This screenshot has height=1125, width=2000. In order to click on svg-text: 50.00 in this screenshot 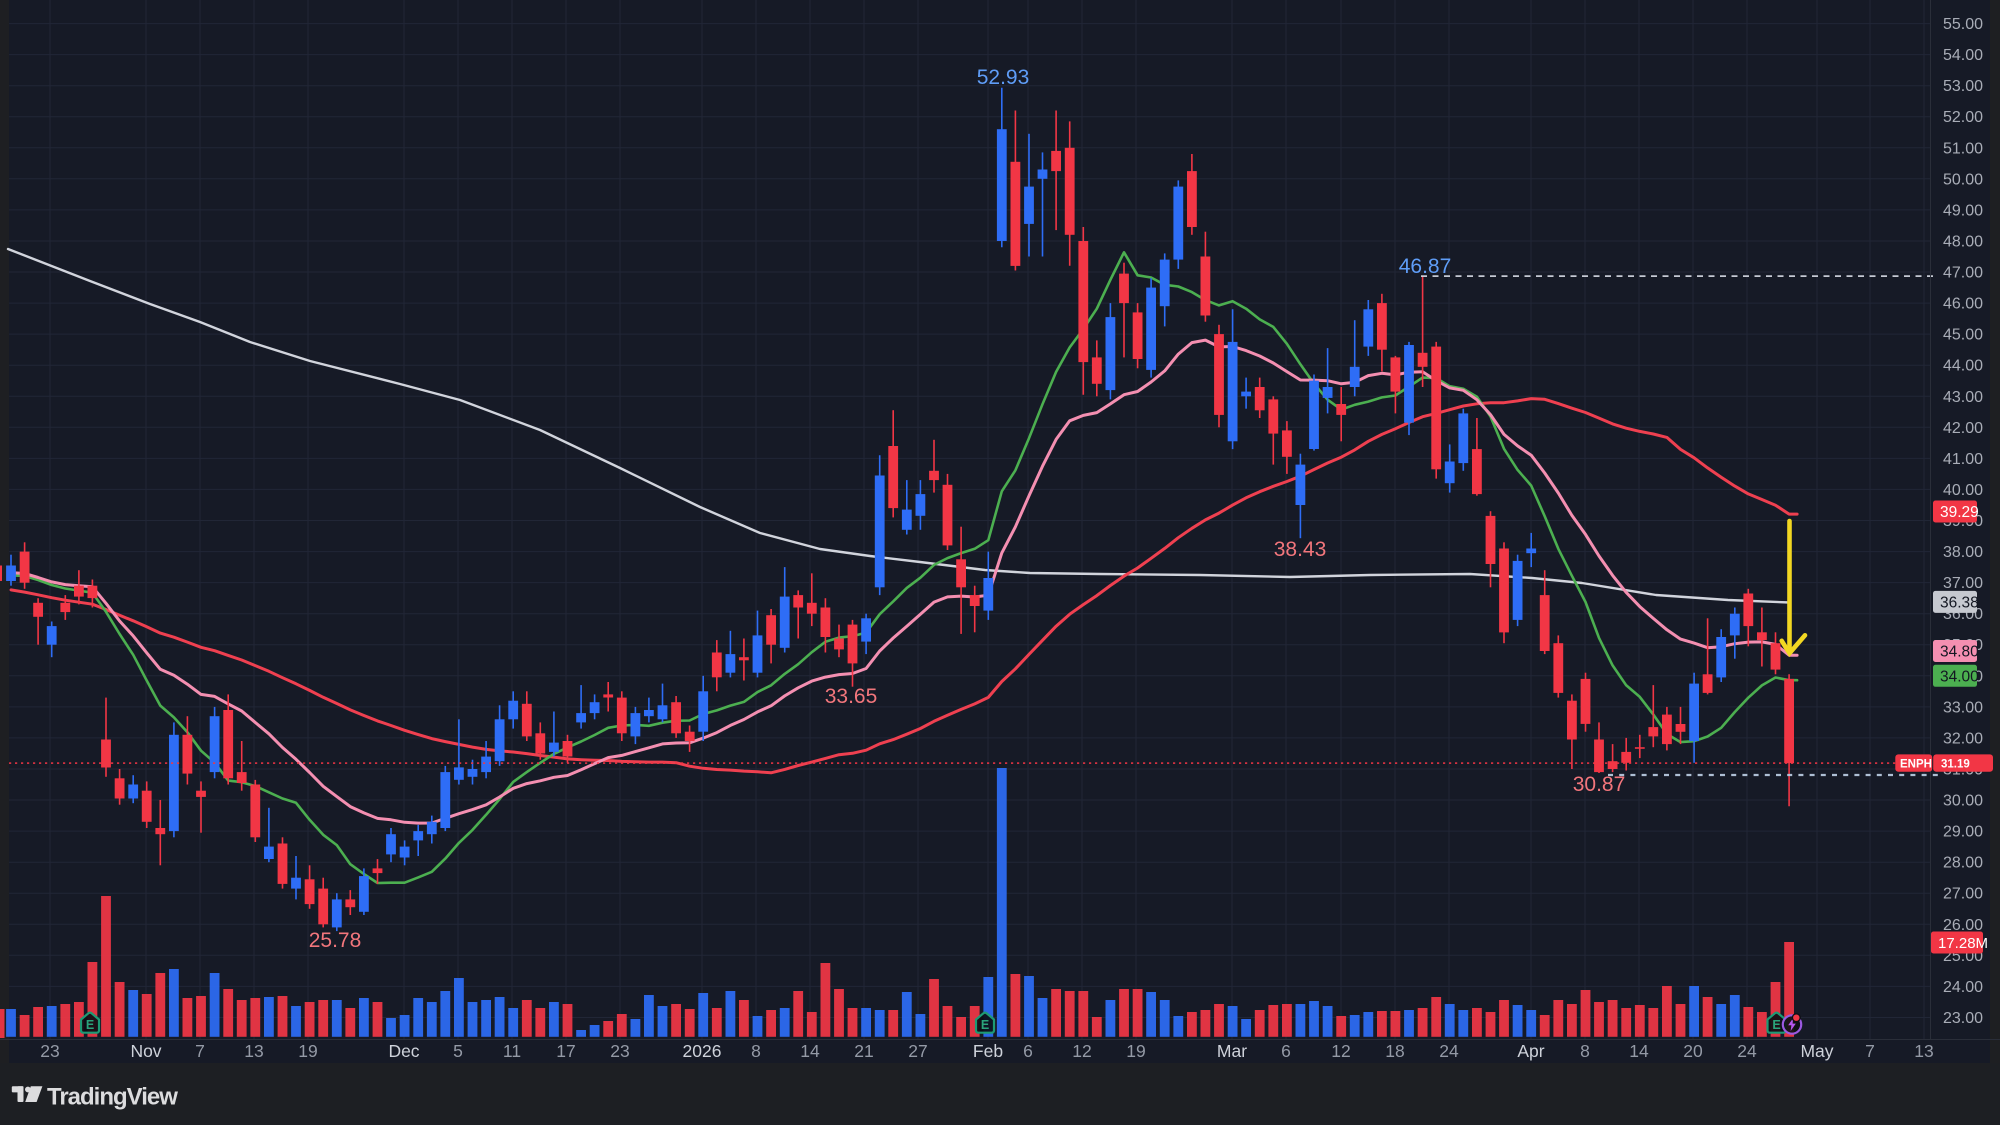, I will do `click(1963, 179)`.